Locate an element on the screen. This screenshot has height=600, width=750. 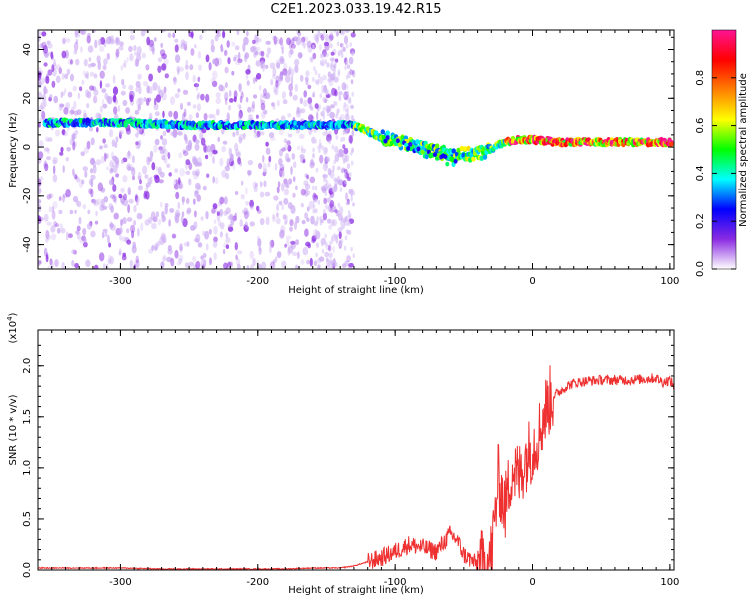
x-tick-label: -300 is located at coordinates (120, 281).